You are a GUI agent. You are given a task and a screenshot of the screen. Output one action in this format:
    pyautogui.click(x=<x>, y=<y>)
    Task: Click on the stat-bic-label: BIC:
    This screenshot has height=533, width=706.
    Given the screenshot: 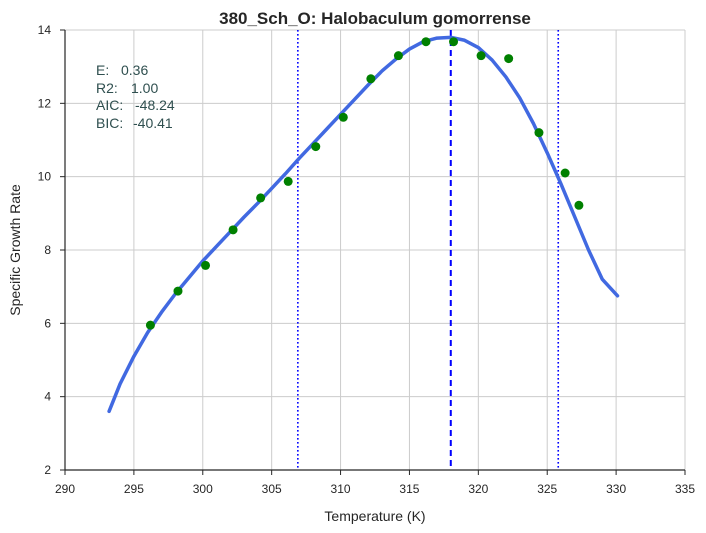 What is the action you would take?
    pyautogui.click(x=109, y=123)
    